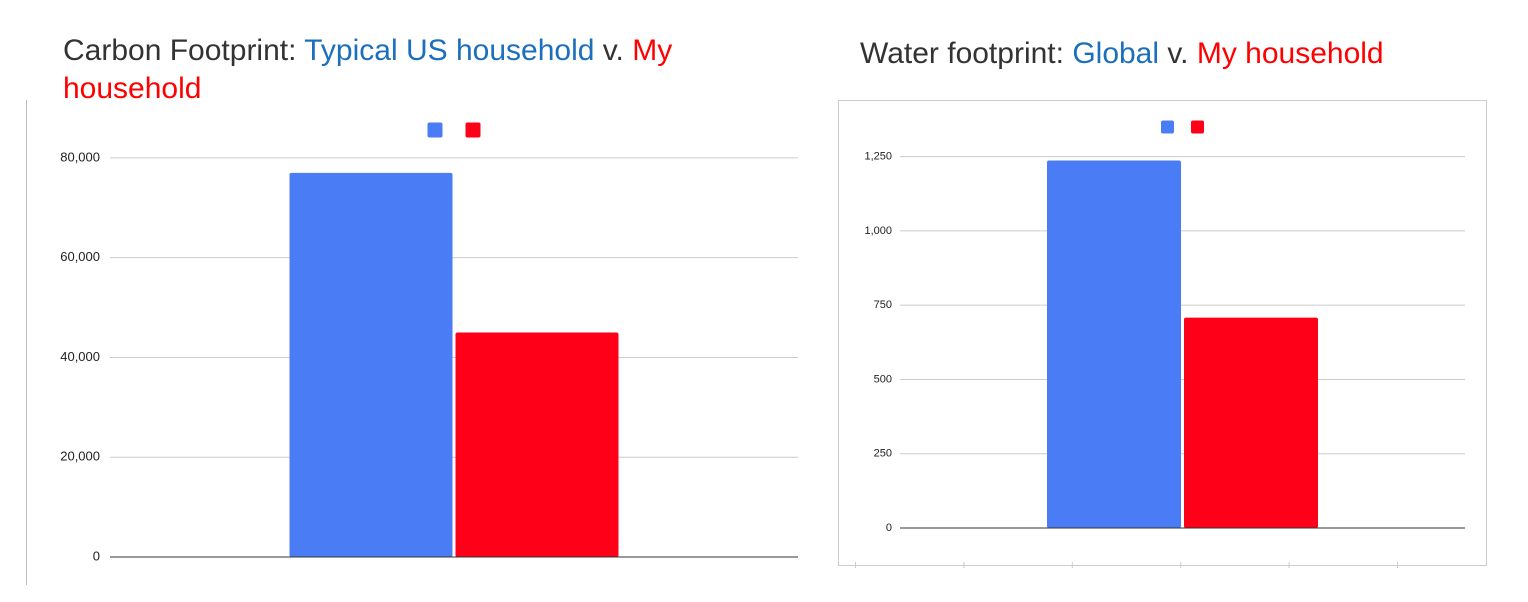  What do you see at coordinates (962, 53) in the screenshot?
I see `title-part: Water footprint:` at bounding box center [962, 53].